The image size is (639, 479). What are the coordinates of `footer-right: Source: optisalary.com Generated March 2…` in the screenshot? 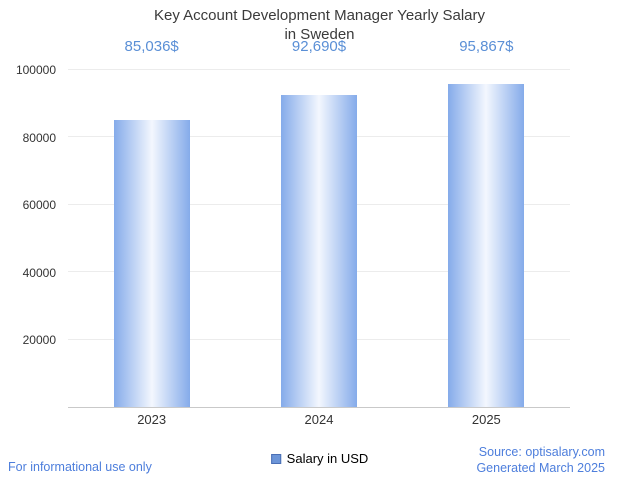 It's located at (540, 460).